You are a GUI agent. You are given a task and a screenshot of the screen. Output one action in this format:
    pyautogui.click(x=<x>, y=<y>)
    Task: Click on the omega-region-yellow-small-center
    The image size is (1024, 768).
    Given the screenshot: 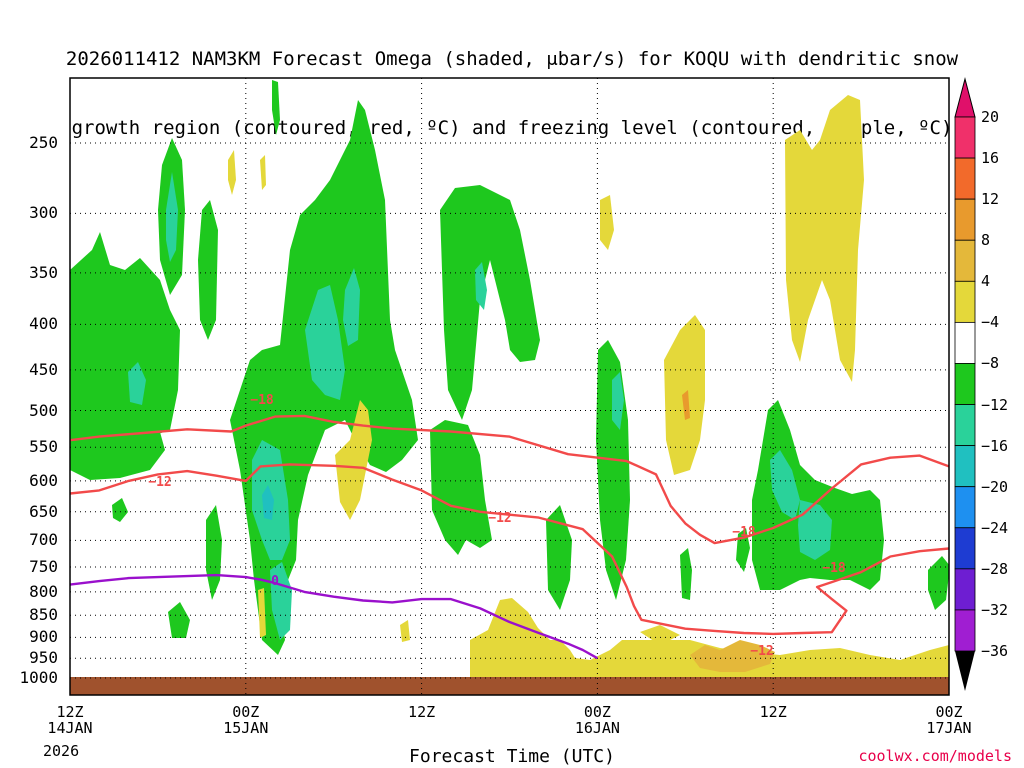 What is the action you would take?
    pyautogui.click(x=353, y=460)
    